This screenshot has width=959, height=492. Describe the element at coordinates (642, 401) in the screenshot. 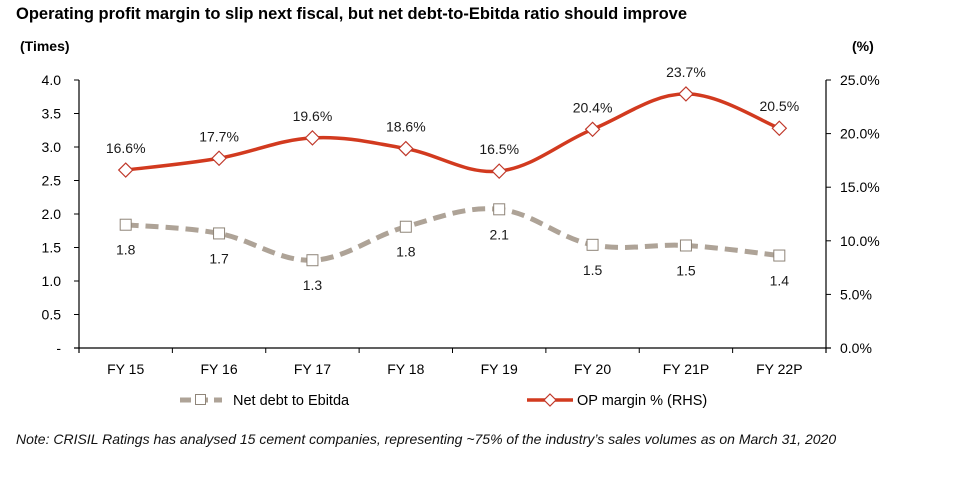

I see `legend-label-op-margin: OP margin % (RHS)` at that location.